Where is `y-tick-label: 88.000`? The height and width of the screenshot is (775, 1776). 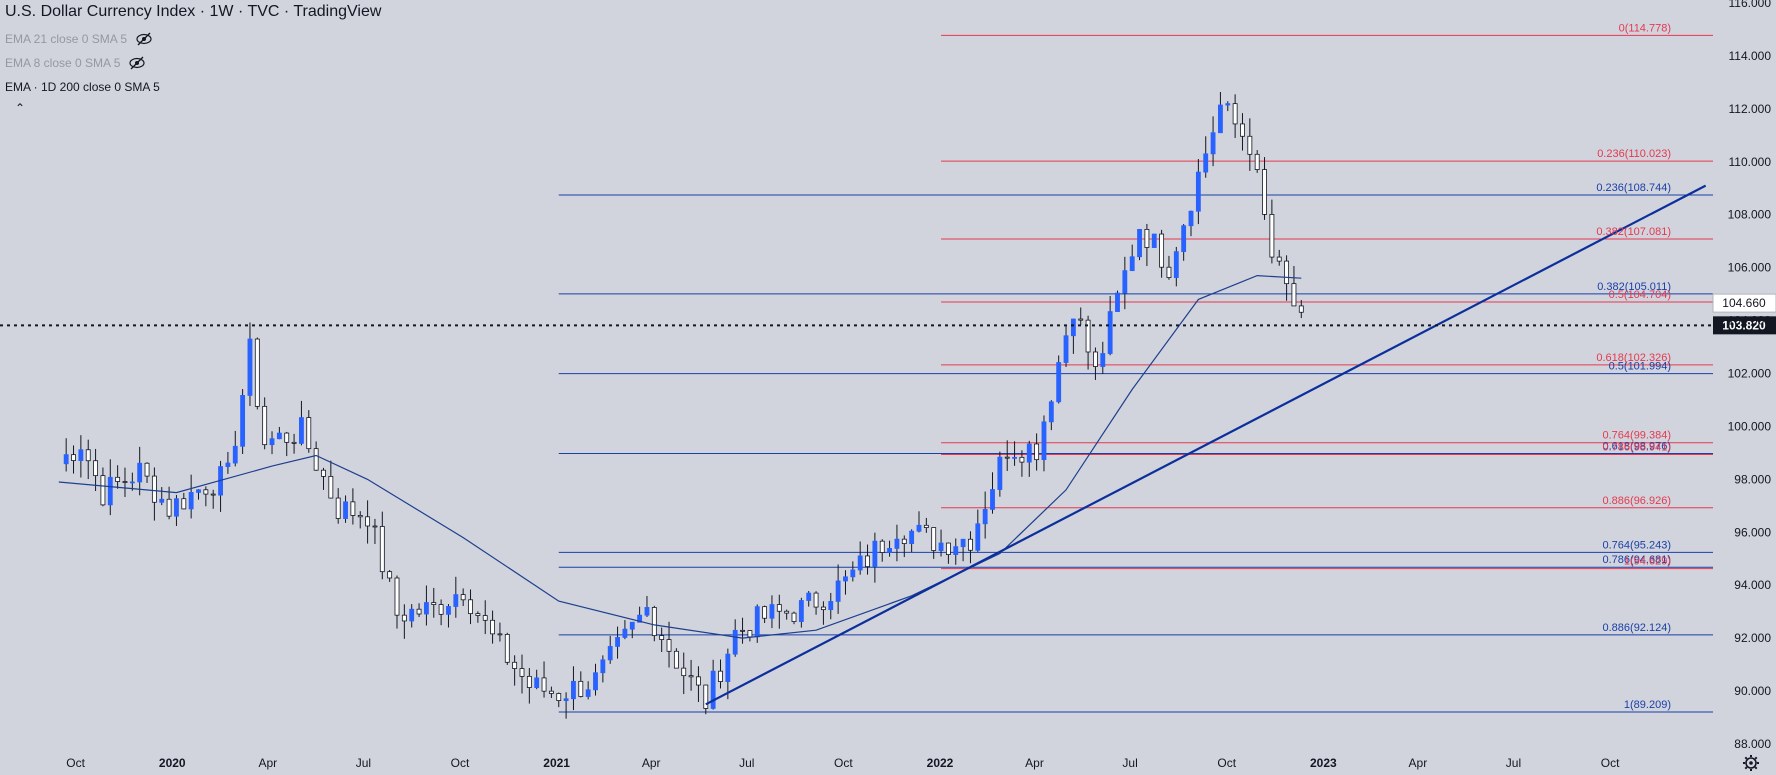 y-tick-label: 88.000 is located at coordinates (1752, 744).